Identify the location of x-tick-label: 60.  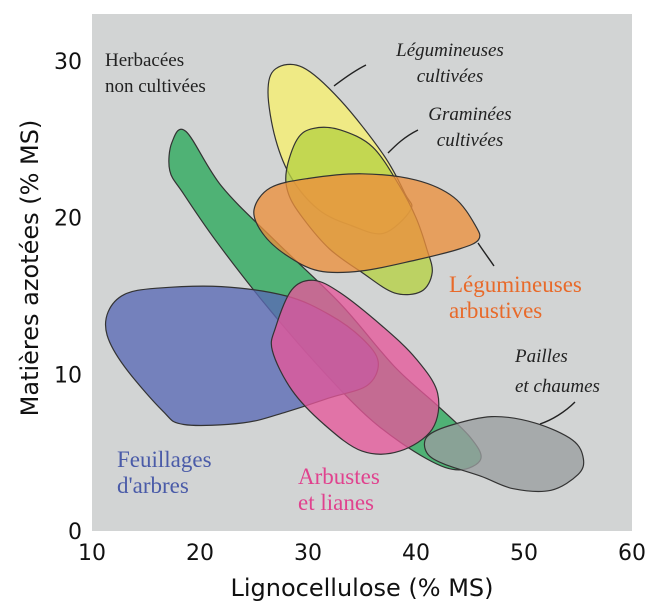
(632, 553).